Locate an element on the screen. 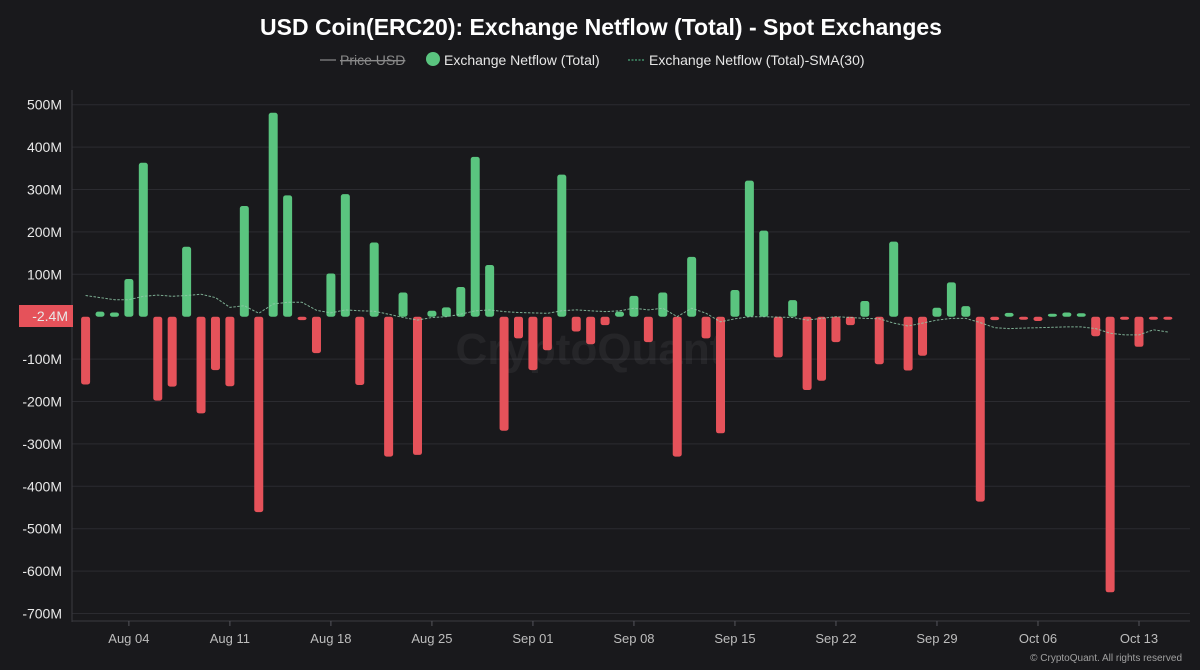 This screenshot has height=670, width=1200. legend-item-netflow: Exchange Netflow (Total) is located at coordinates (513, 60).